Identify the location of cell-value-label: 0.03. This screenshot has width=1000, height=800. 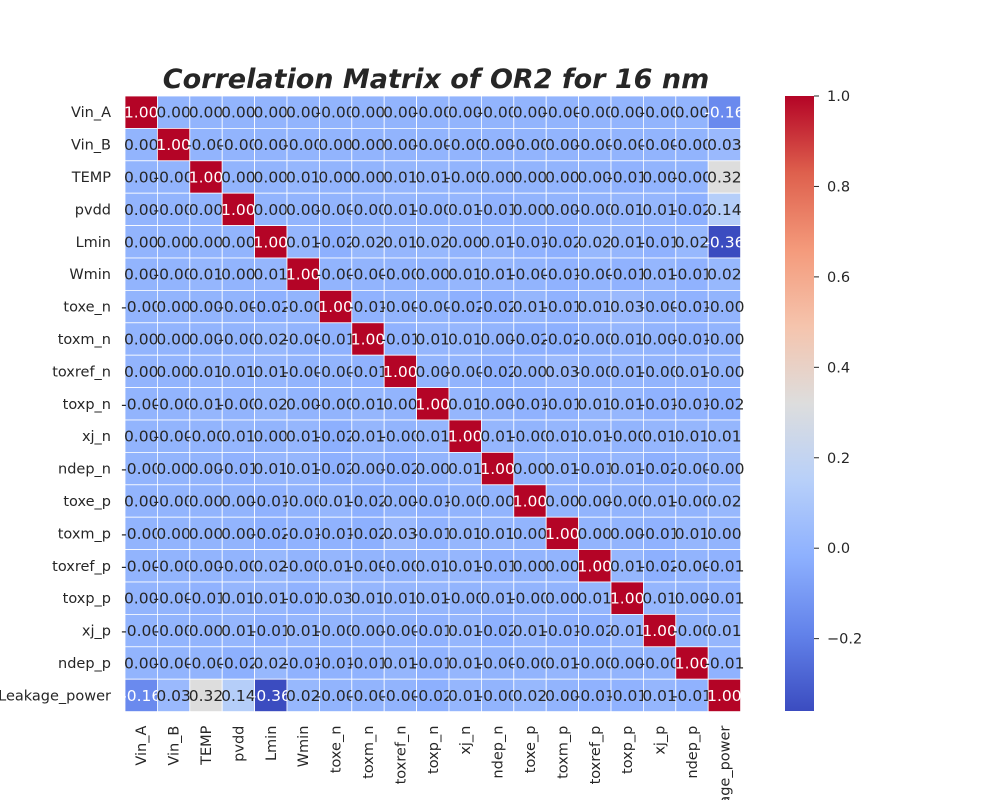
(724, 145).